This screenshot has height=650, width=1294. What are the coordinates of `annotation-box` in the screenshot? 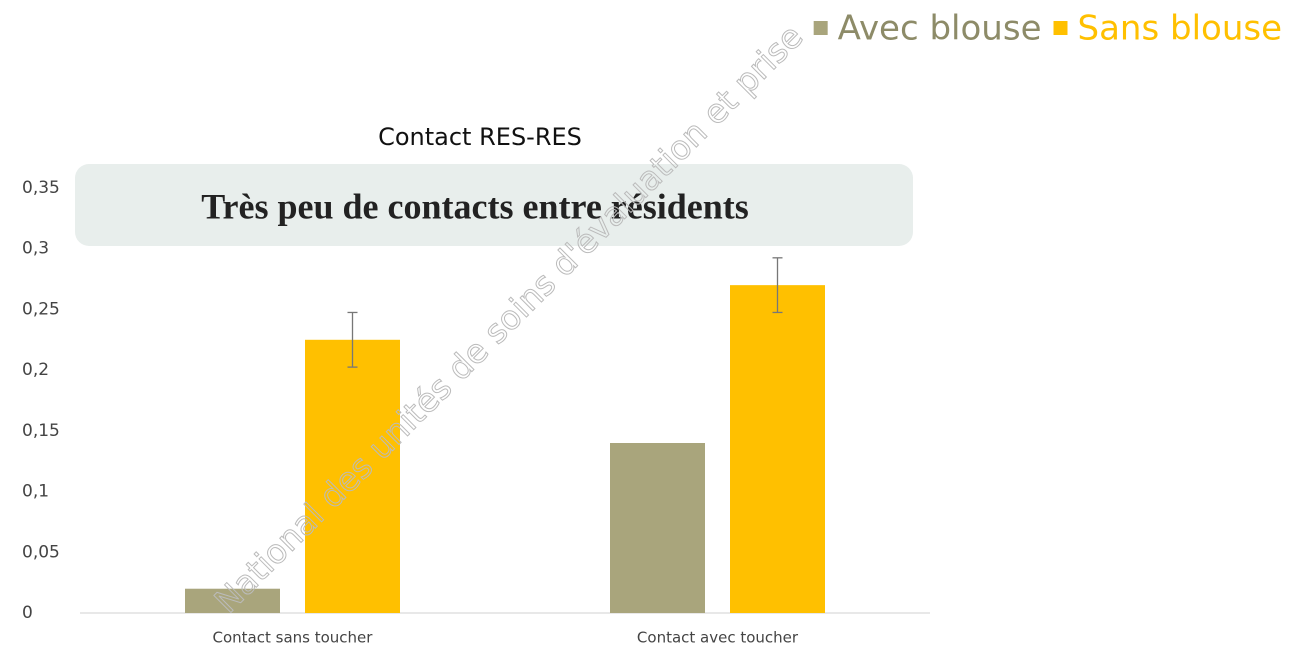 It's located at (494, 205).